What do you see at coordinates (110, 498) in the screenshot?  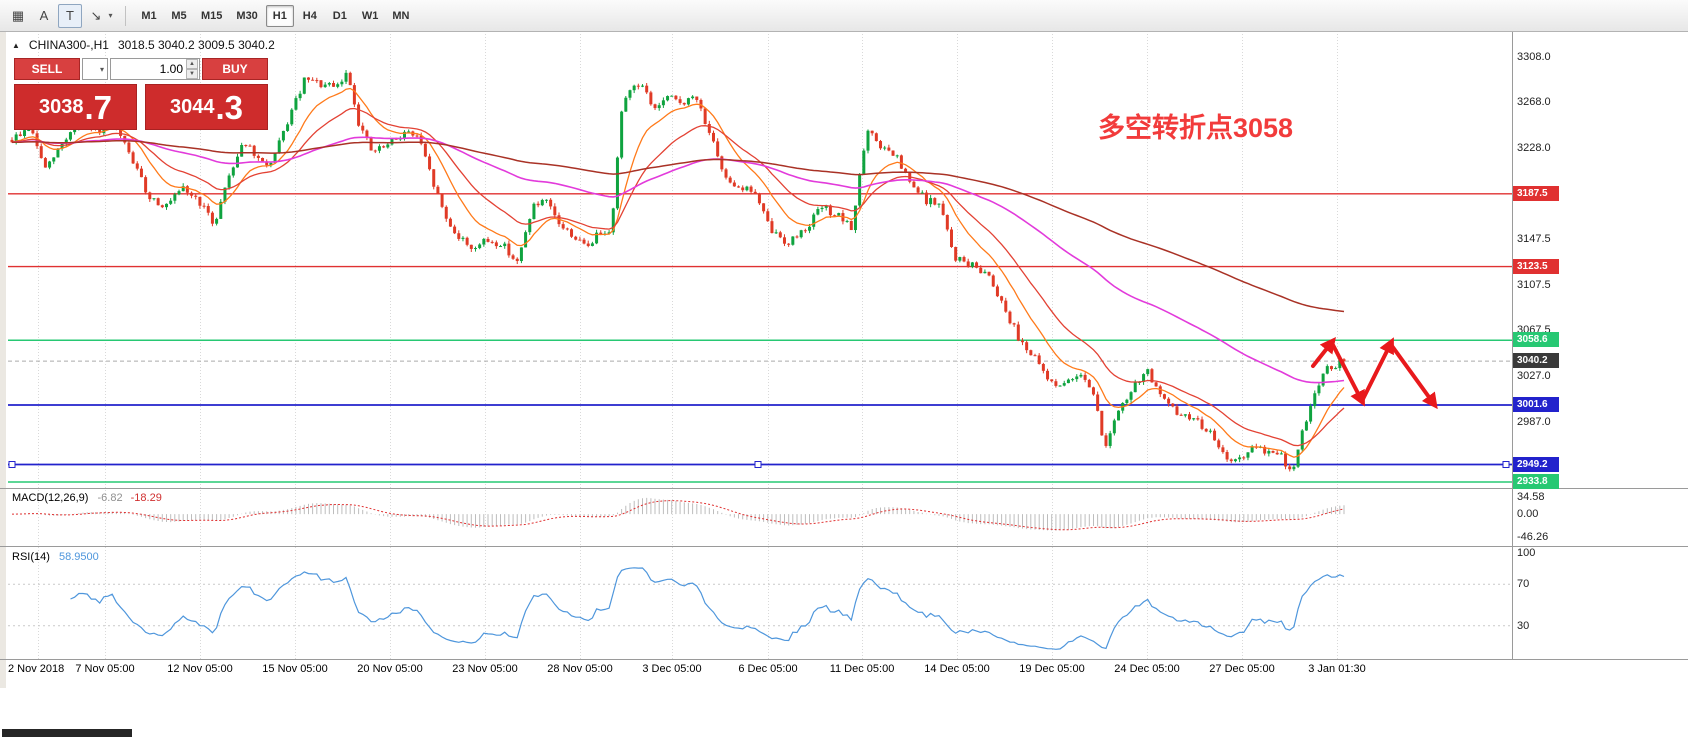 I see `macd-main-value: -6.82` at bounding box center [110, 498].